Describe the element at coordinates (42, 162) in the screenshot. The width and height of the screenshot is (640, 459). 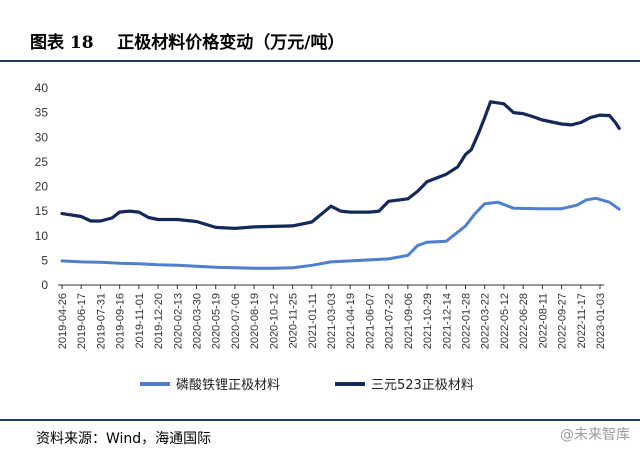
I see `y-tick-label: 25` at that location.